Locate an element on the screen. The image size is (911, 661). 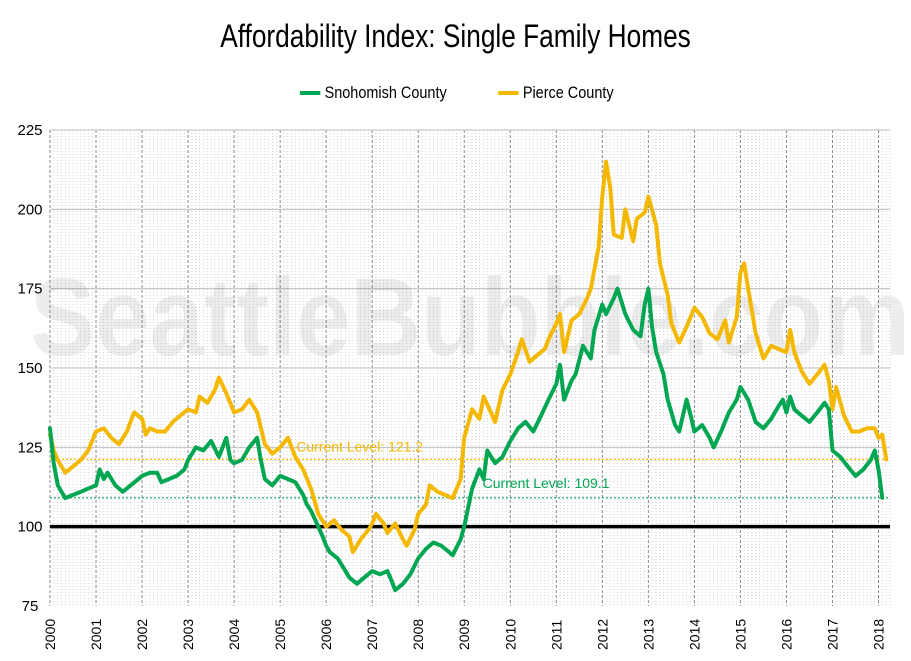
y-tick-label: 100 is located at coordinates (29, 527).